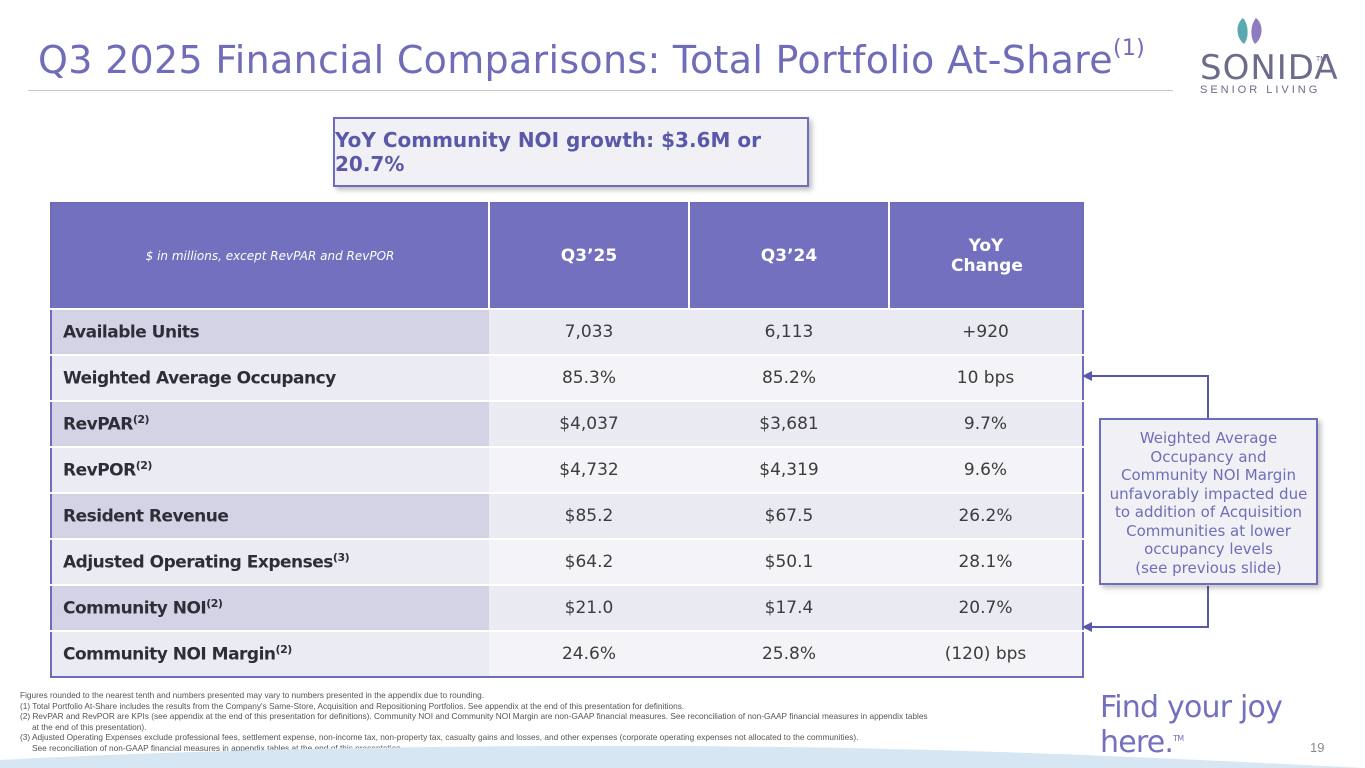  Describe the element at coordinates (270, 331) in the screenshot. I see `row-label: Available Units` at that location.